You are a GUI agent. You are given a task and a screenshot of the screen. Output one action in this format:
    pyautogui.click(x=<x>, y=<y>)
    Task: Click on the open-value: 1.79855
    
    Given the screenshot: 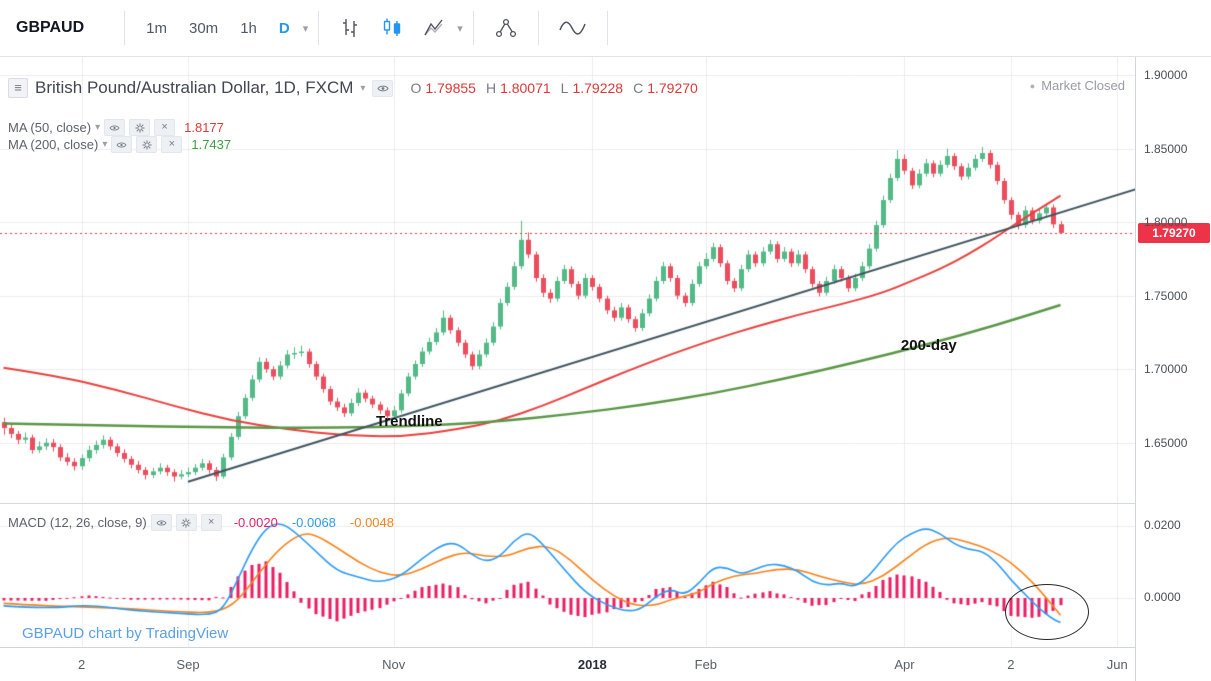 What is the action you would take?
    pyautogui.click(x=450, y=88)
    